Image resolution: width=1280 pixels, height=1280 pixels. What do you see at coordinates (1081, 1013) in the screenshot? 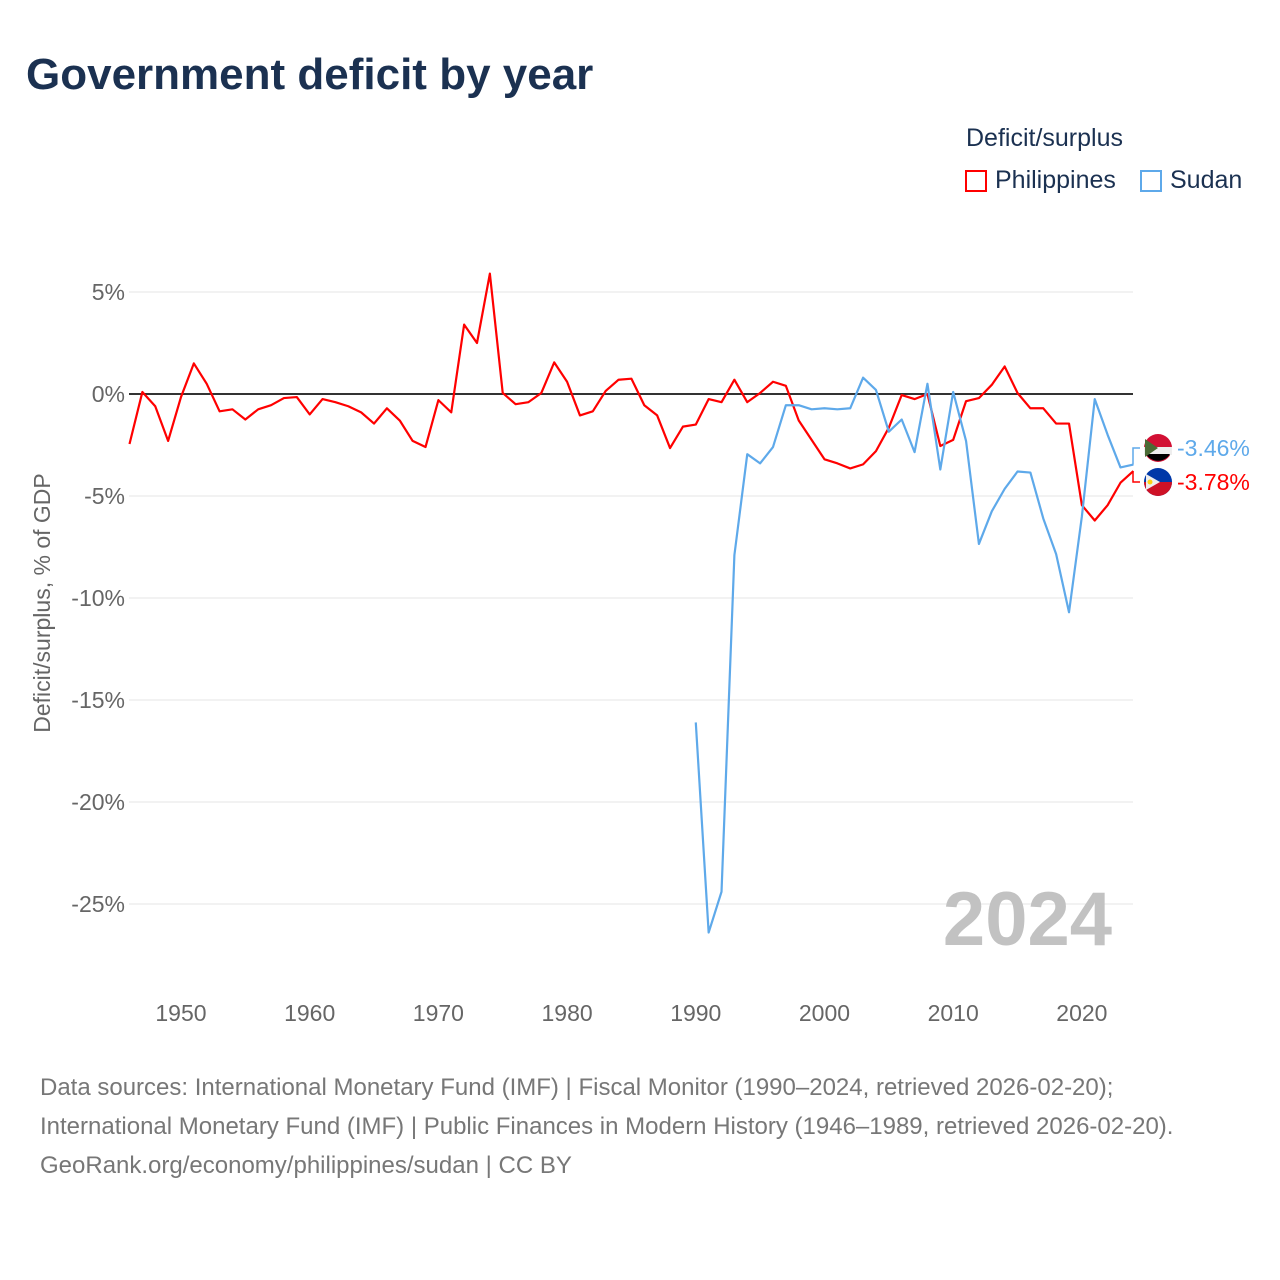
I see `x-tick-label: 2020` at bounding box center [1081, 1013].